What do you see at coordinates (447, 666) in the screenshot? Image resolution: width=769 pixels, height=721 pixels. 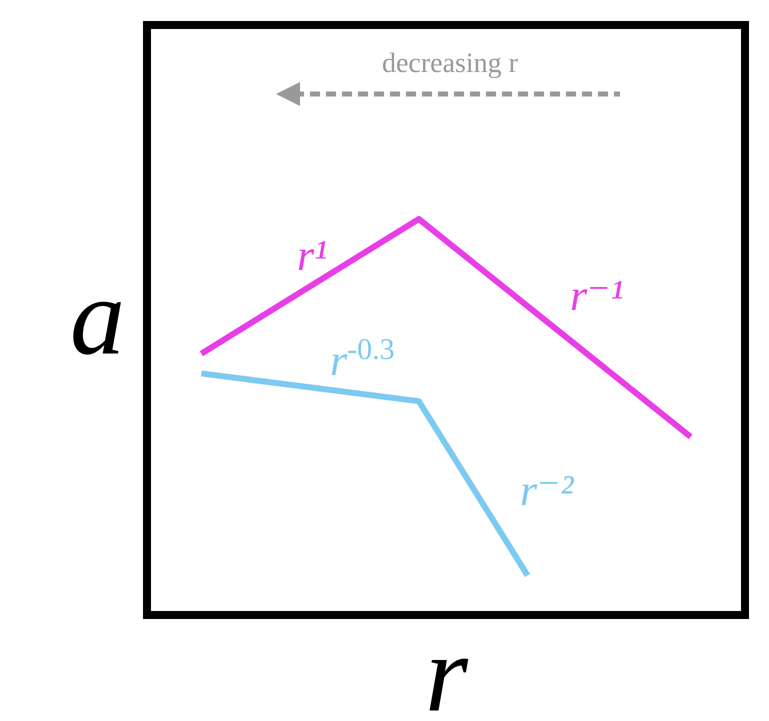 I see `x-axis-title: r` at bounding box center [447, 666].